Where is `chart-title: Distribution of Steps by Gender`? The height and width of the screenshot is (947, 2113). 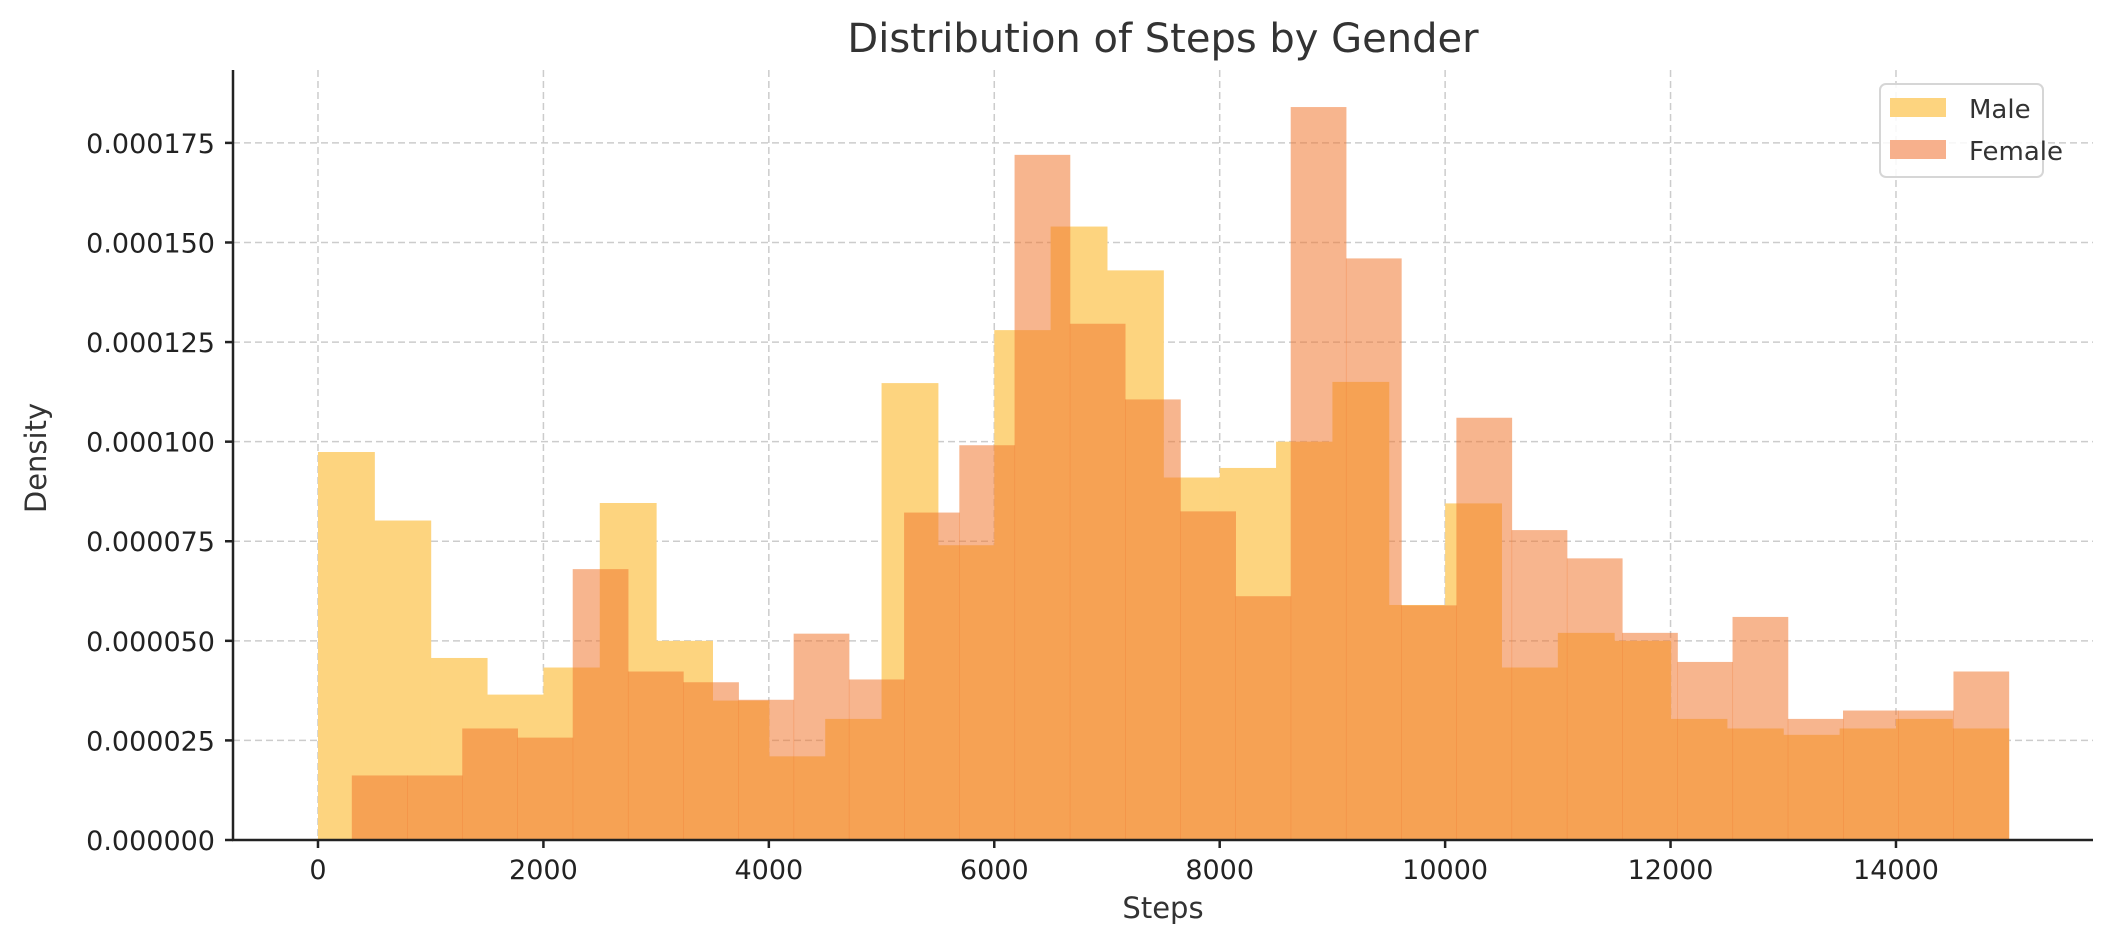
chart-title: Distribution of Steps by Gender is located at coordinates (1163, 39).